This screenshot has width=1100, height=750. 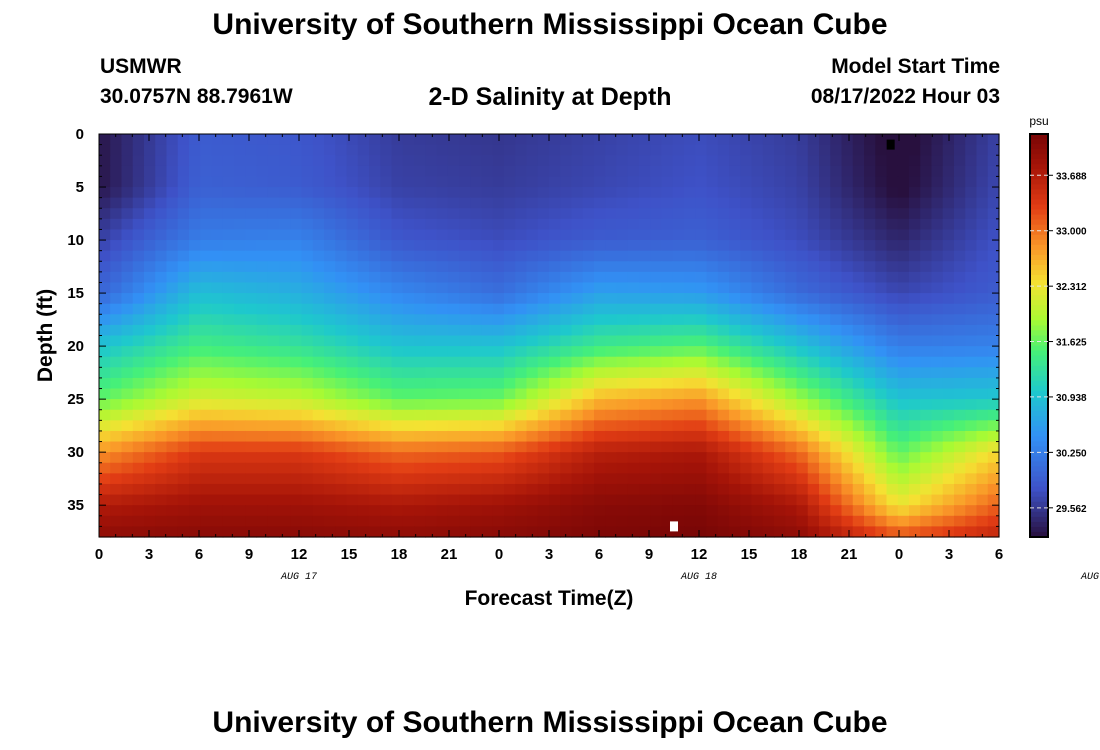 I want to click on x-tick-label: 15, so click(x=749, y=554).